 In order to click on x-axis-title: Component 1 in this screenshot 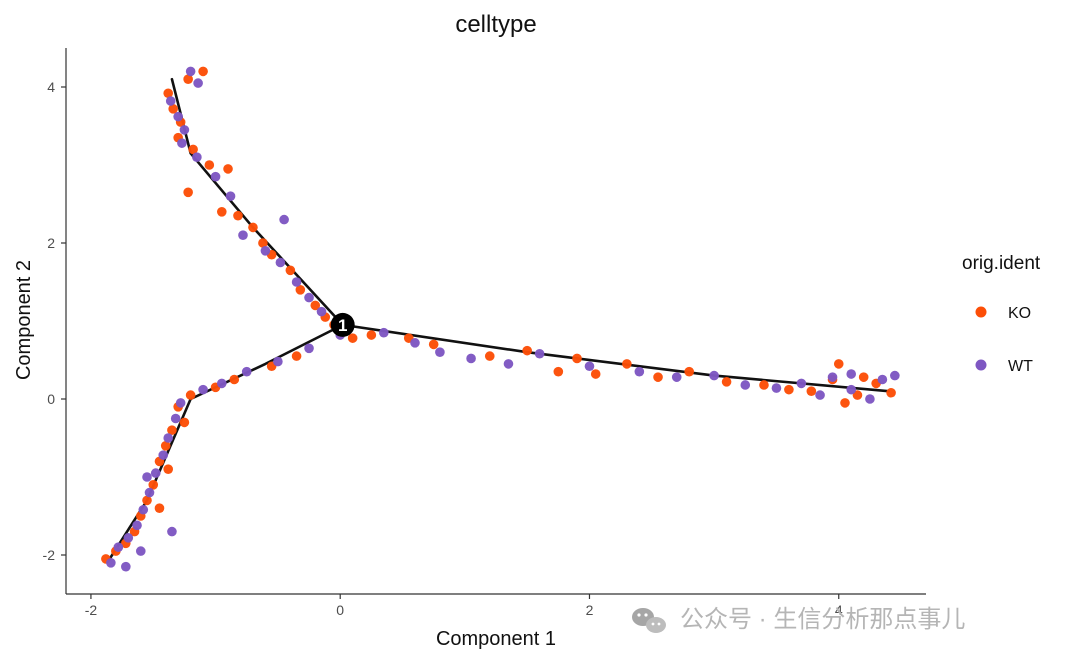, I will do `click(496, 639)`.